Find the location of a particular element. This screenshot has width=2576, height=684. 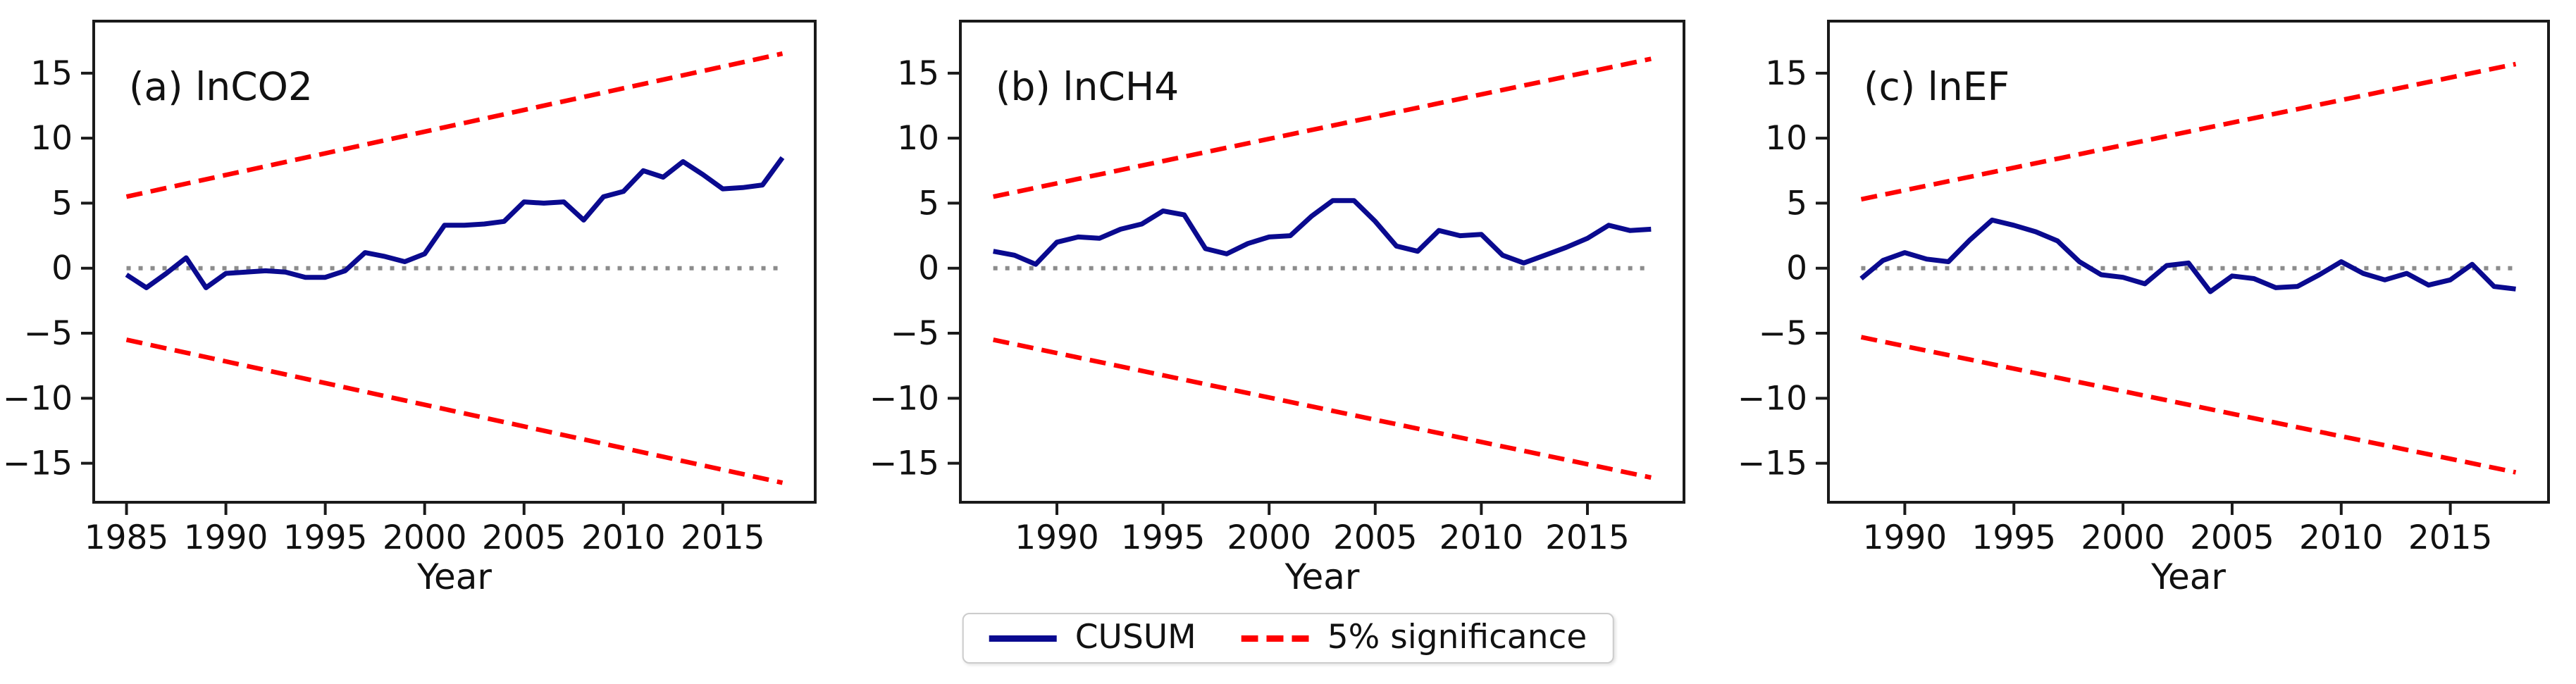

panel-c-x-tick-label: 2005 is located at coordinates (2232, 537).